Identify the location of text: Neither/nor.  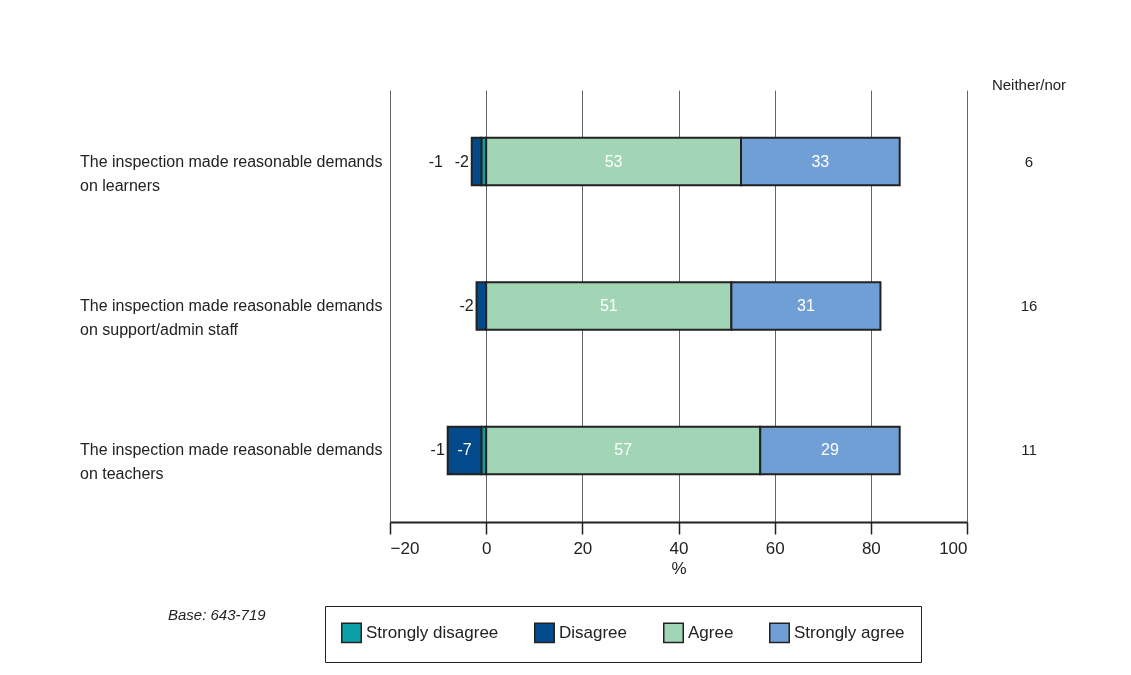
(1029, 84).